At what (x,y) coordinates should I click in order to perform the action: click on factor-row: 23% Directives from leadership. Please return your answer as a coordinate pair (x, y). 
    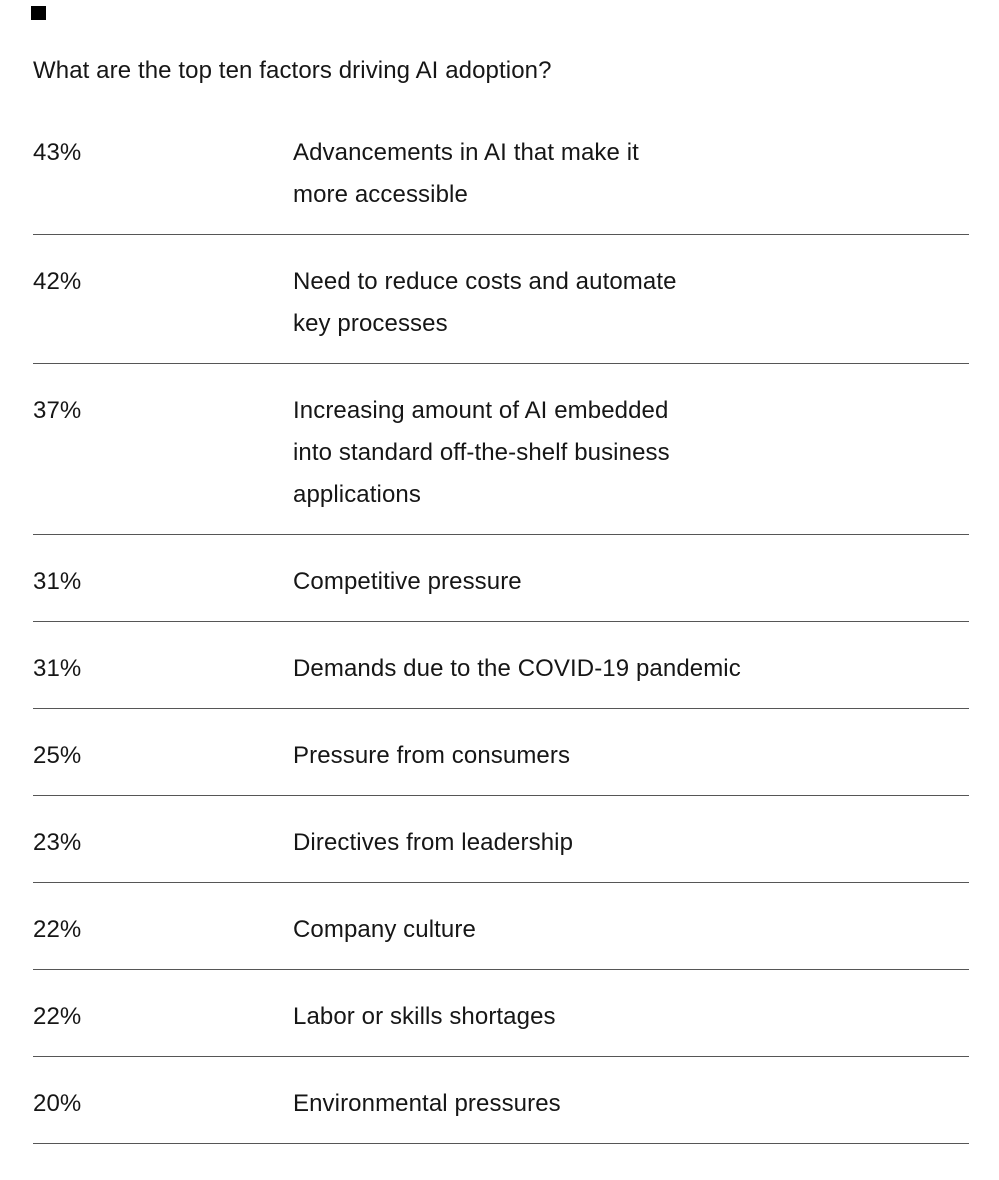
    Looking at the image, I should click on (501, 839).